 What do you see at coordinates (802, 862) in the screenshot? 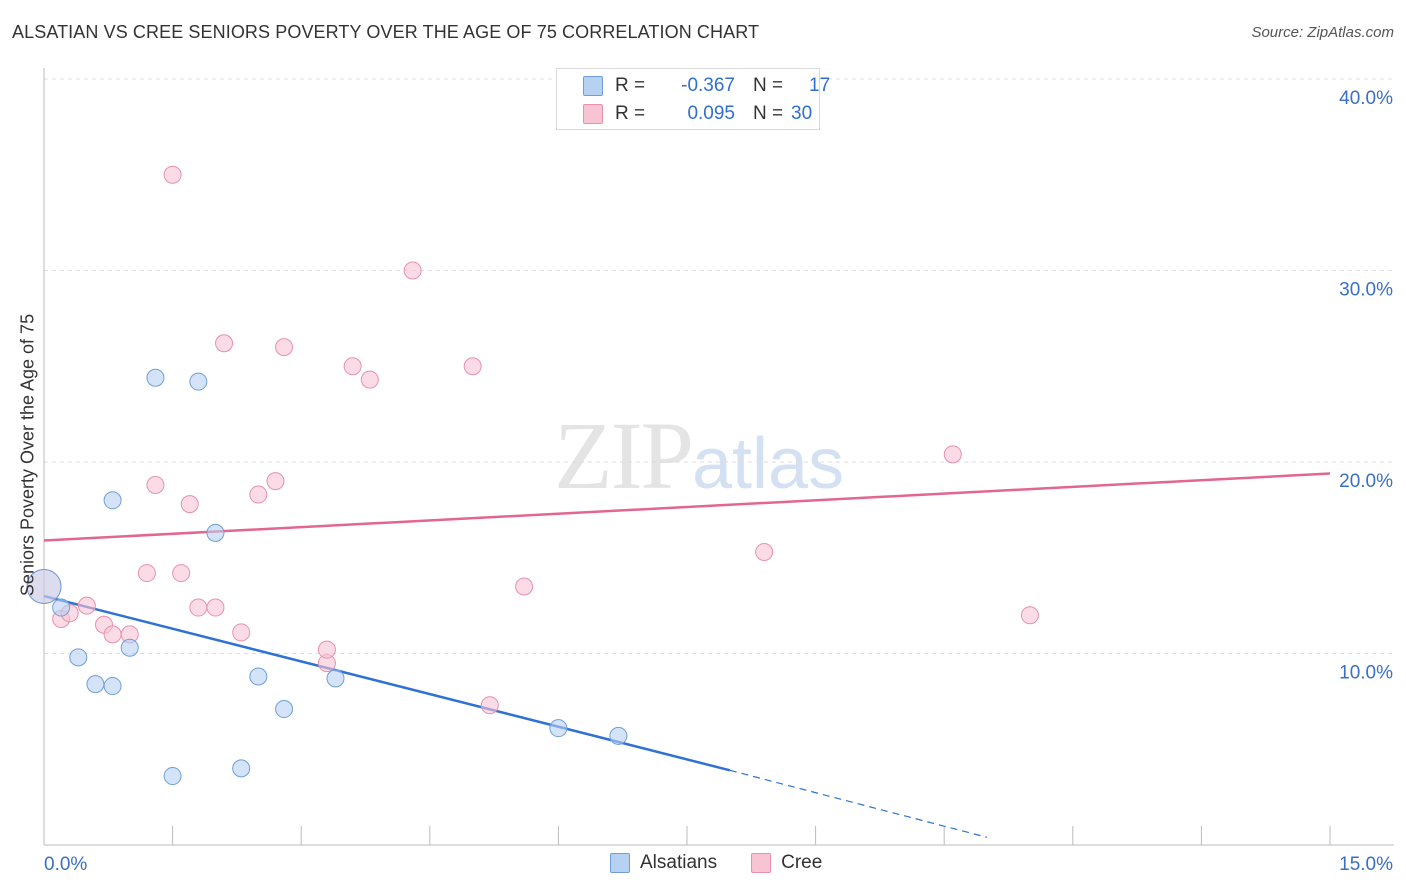
I see `cree-legend-label: Cree` at bounding box center [802, 862].